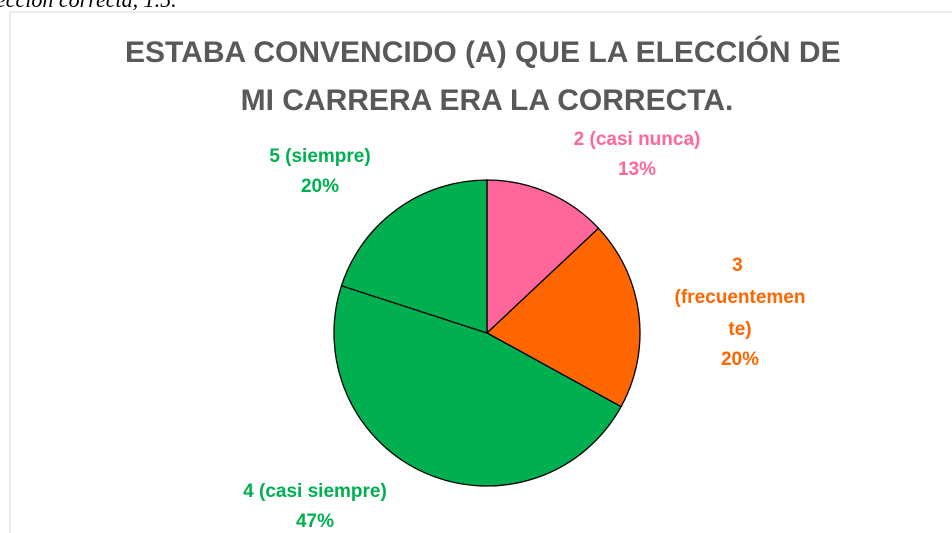  I want to click on category-label: 4 (casi siempre), so click(315, 491).